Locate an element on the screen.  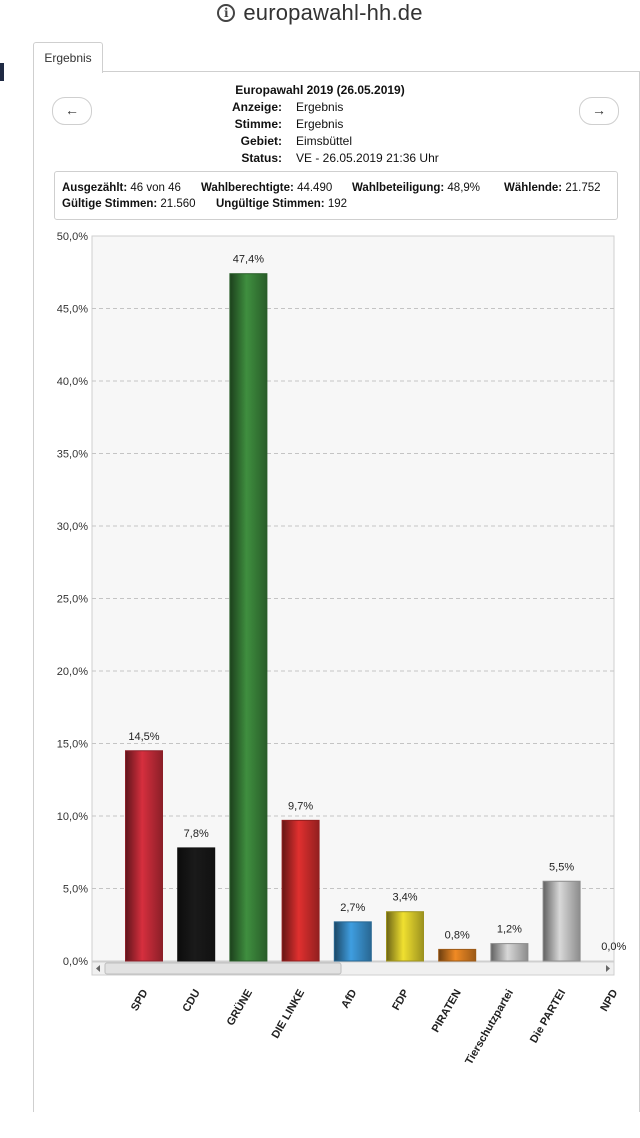
data-label: 2,7% is located at coordinates (352, 908).